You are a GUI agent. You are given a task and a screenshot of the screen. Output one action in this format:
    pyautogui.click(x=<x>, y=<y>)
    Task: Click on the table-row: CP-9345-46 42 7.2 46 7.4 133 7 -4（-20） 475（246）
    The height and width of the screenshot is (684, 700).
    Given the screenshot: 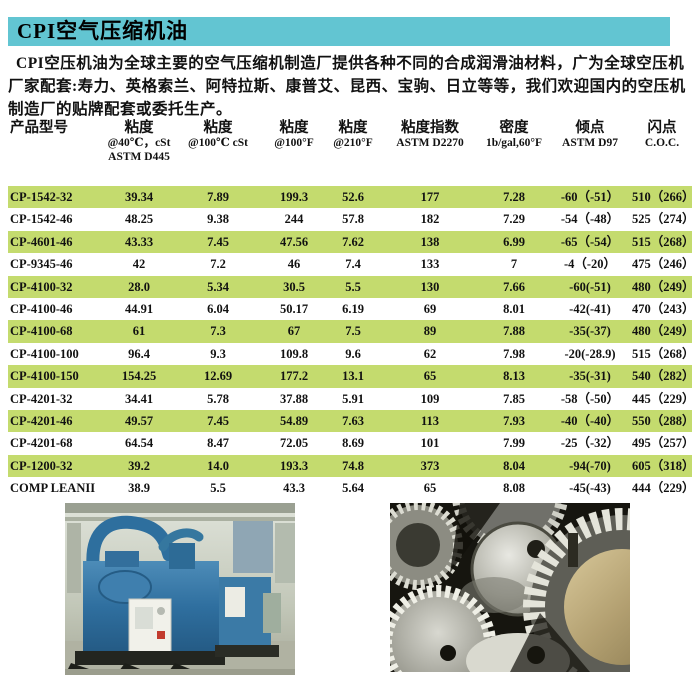 What is the action you would take?
    pyautogui.click(x=351, y=264)
    